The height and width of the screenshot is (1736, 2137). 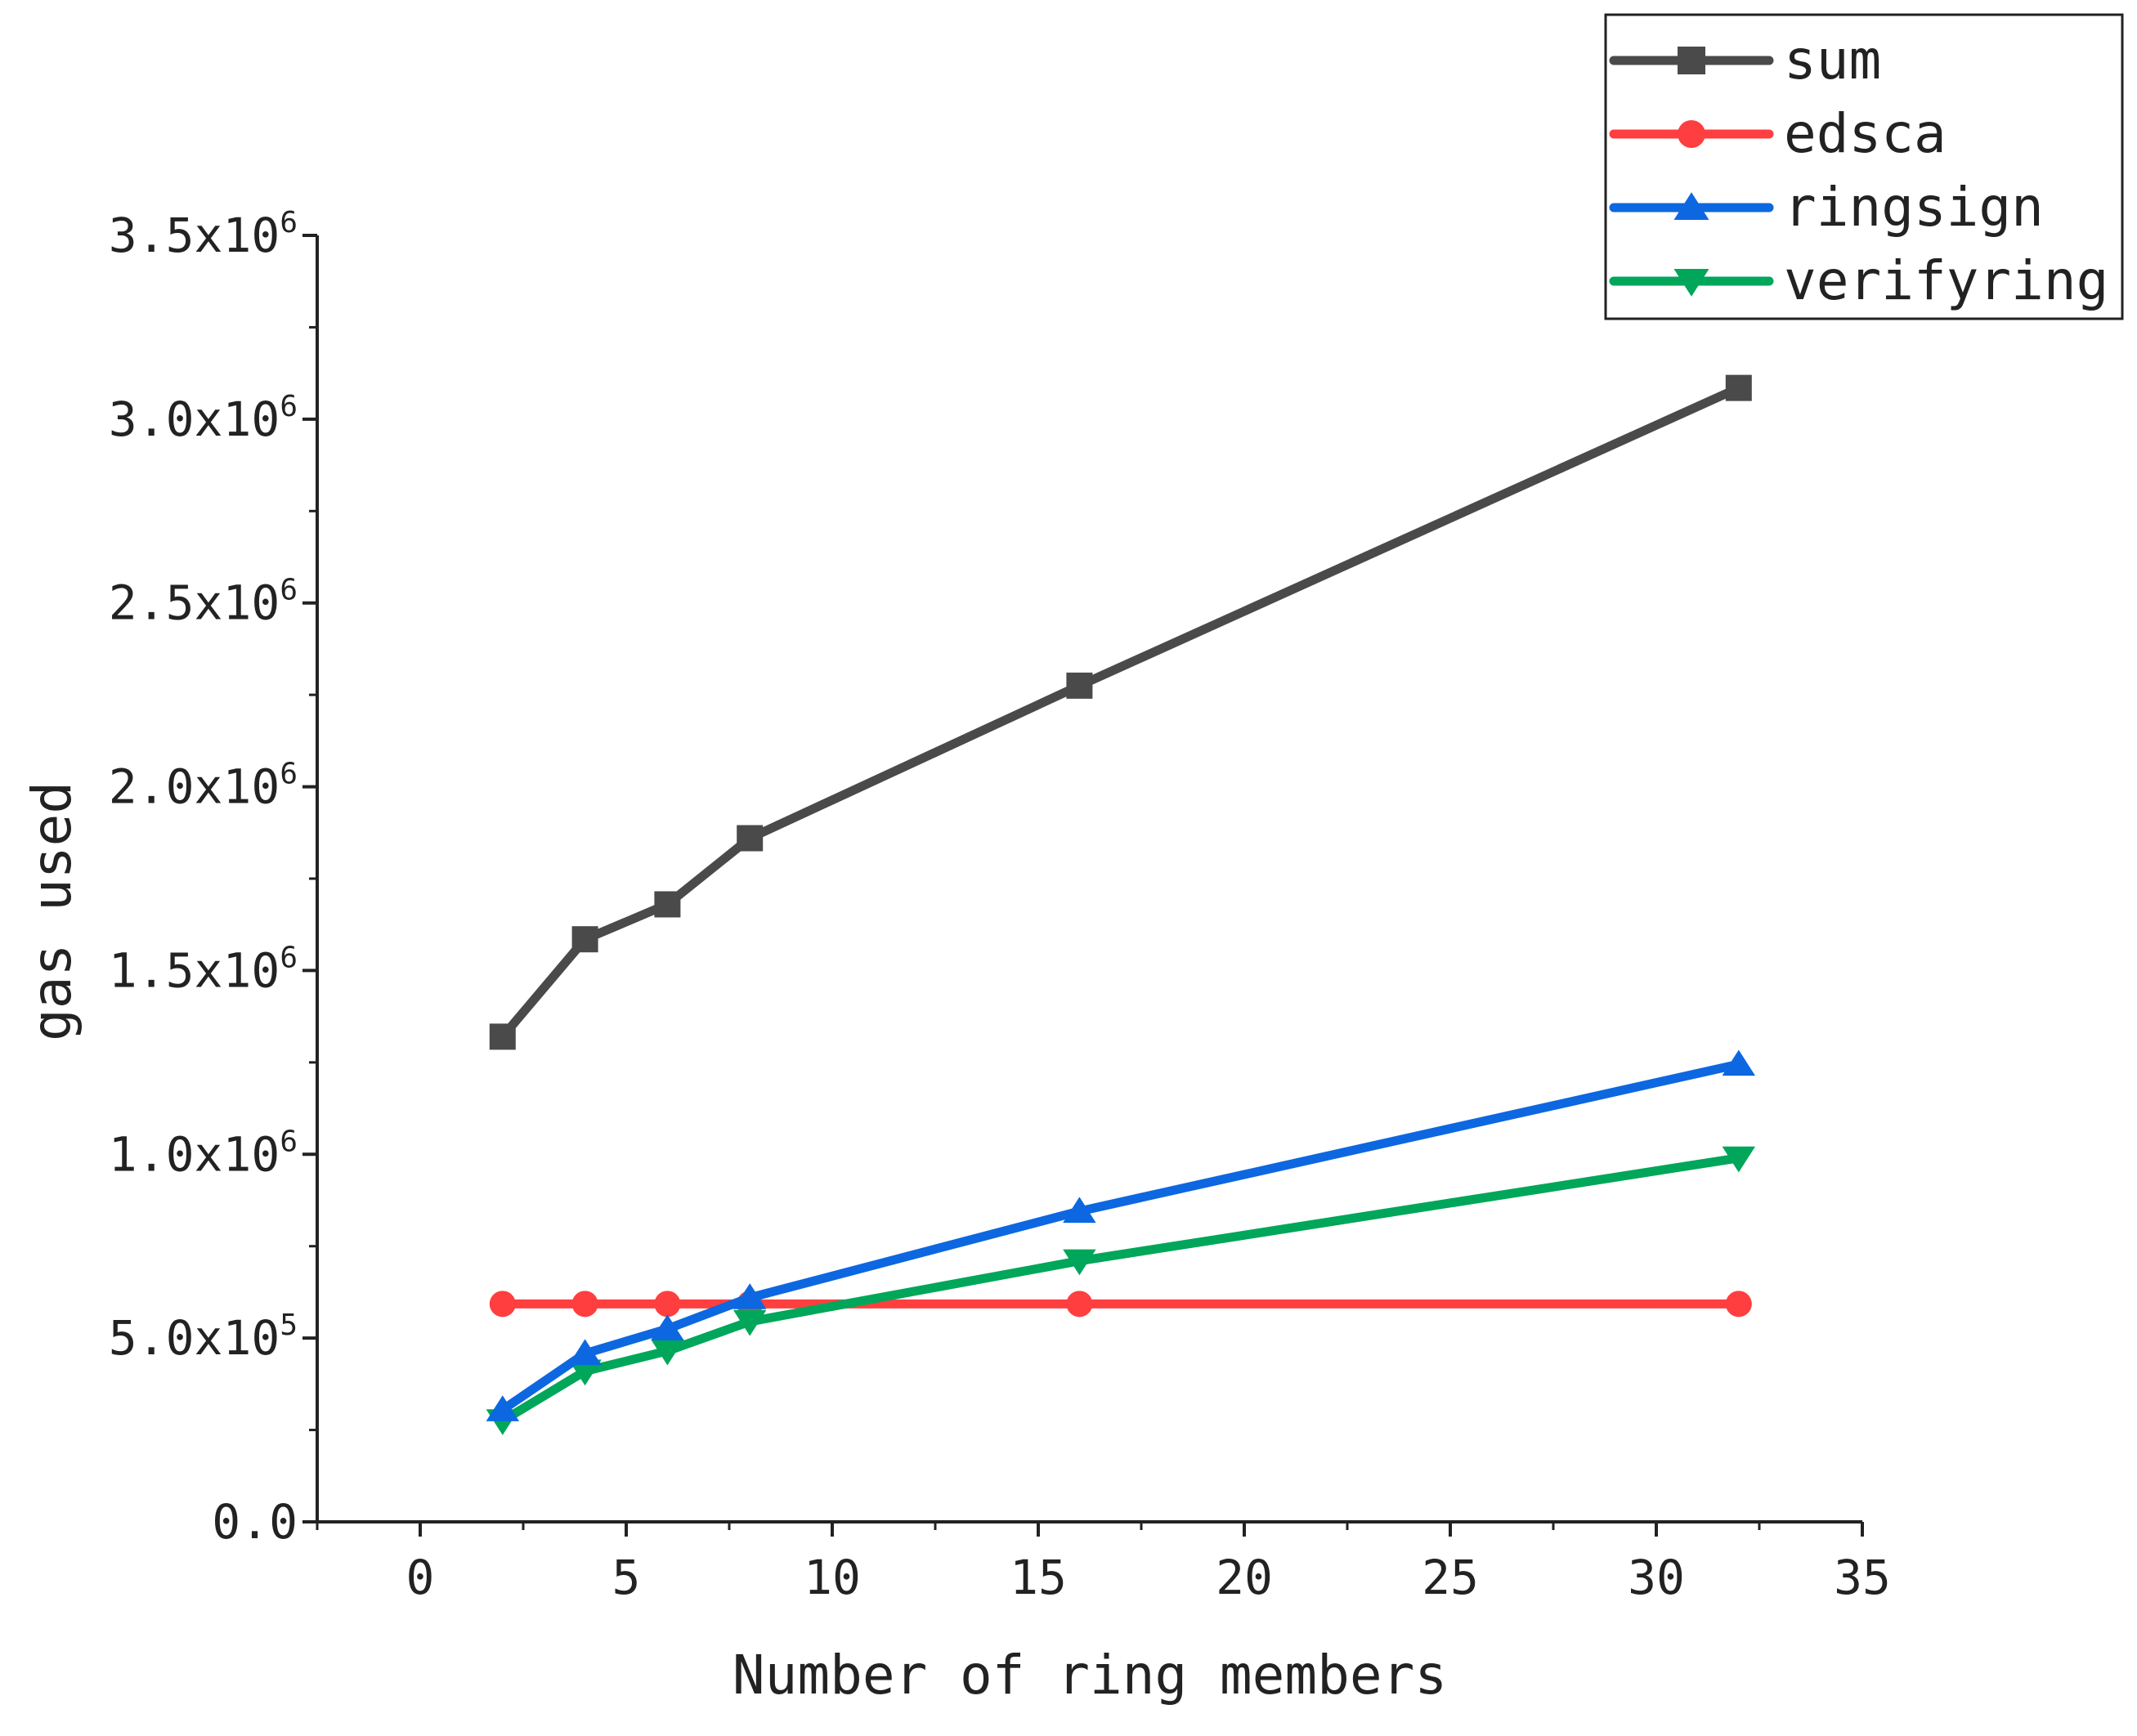 I want to click on y-tick-label: 3.0x106, so click(x=203, y=419).